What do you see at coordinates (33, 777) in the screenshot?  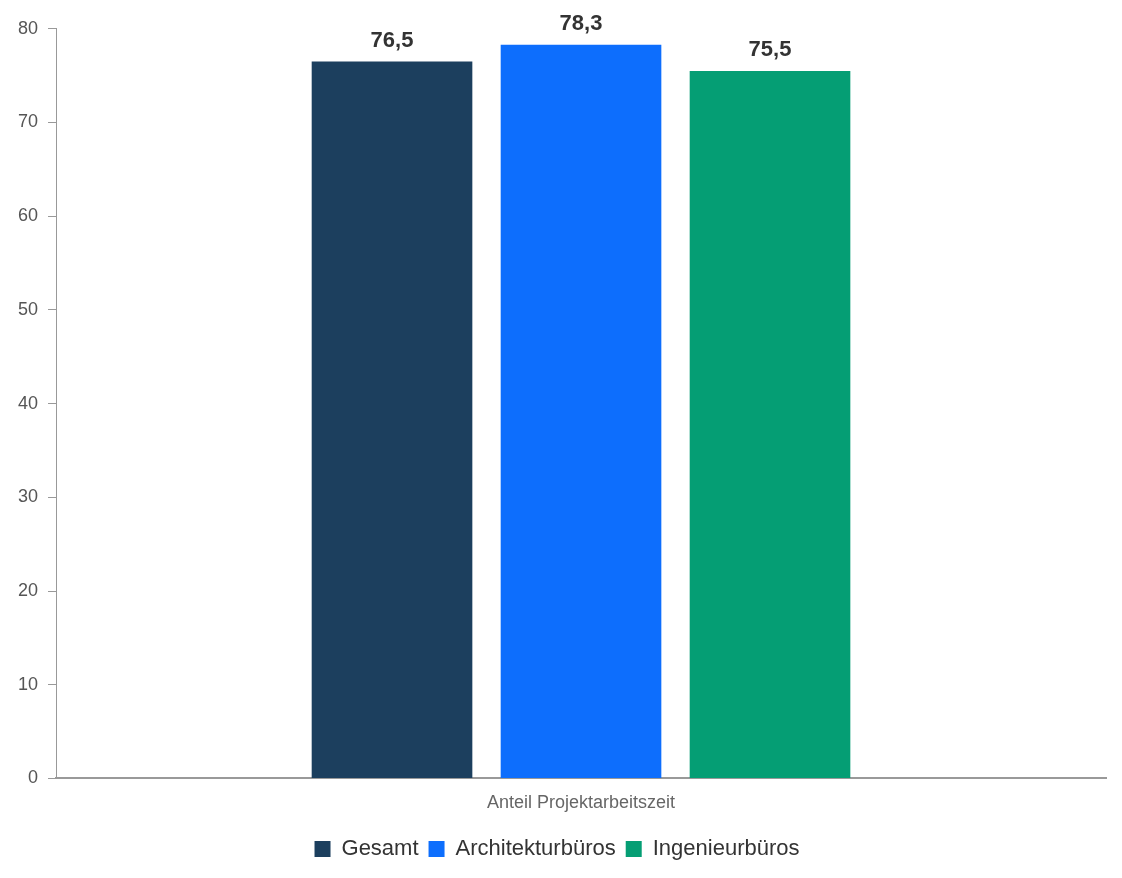 I see `y-tick-label: 0` at bounding box center [33, 777].